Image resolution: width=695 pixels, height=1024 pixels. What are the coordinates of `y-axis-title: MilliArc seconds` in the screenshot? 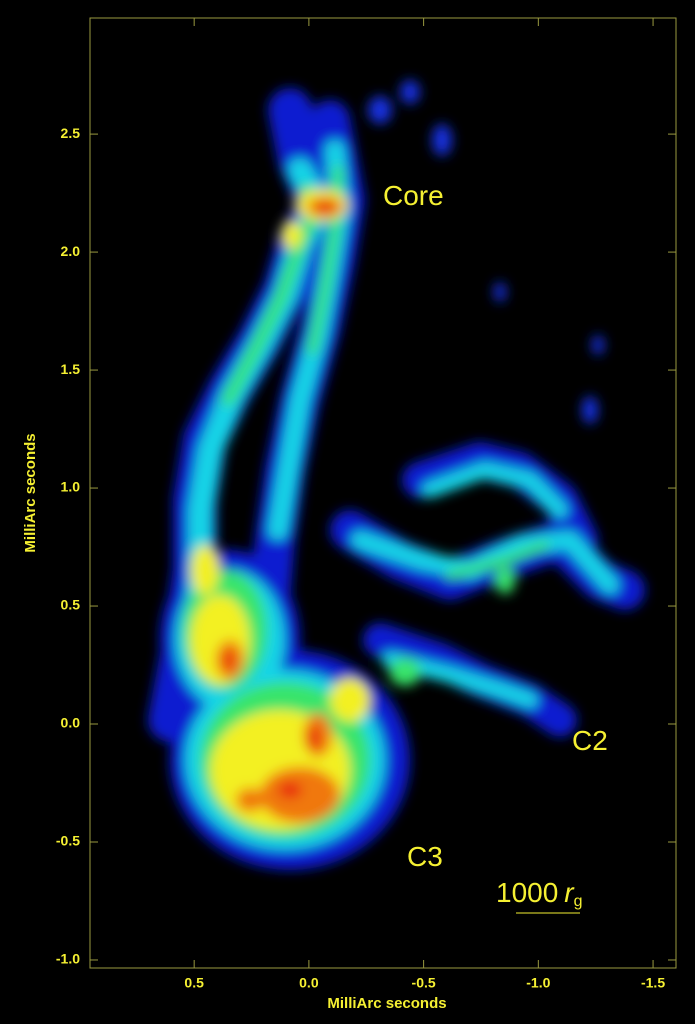 It's located at (30, 492).